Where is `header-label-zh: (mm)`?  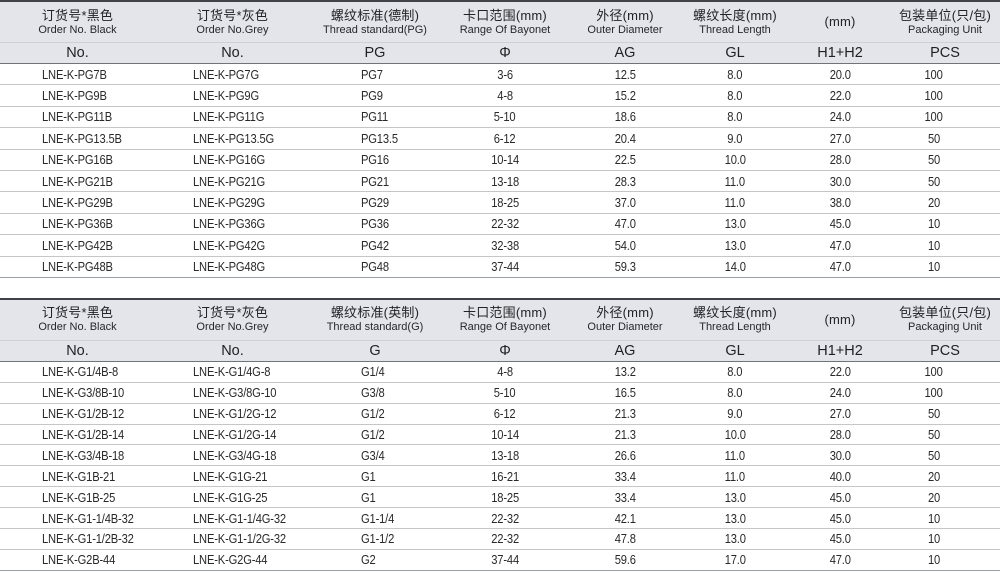
header-label-zh: (mm) is located at coordinates (840, 319).